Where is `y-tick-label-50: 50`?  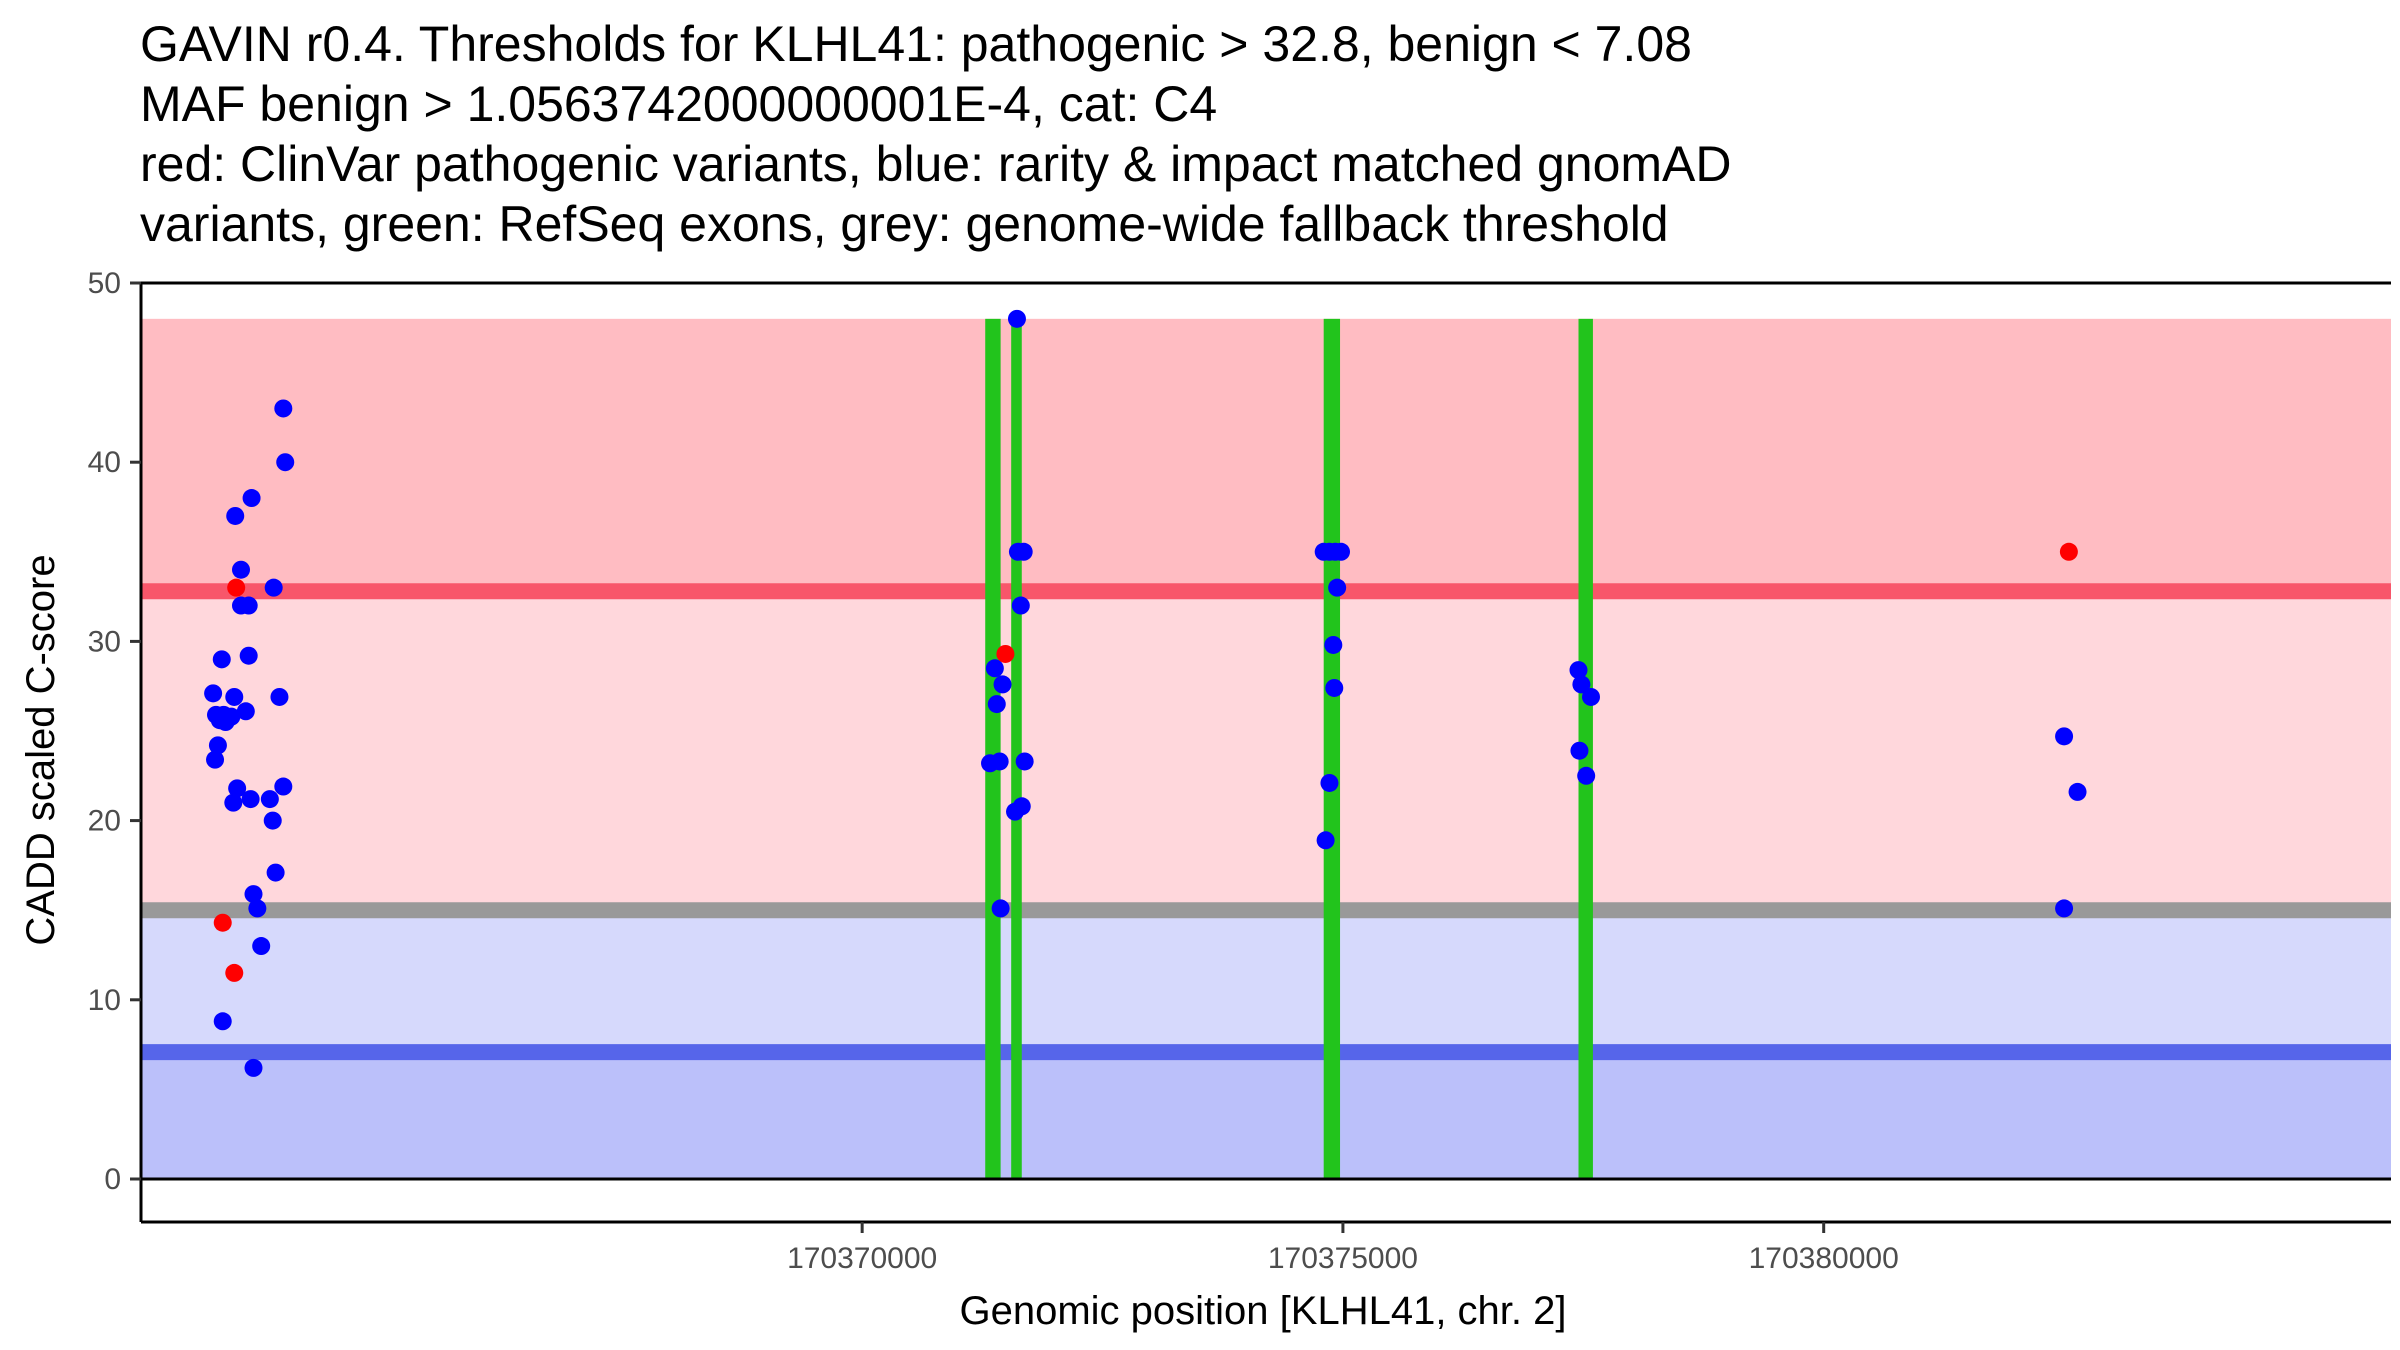 y-tick-label-50: 50 is located at coordinates (104, 283).